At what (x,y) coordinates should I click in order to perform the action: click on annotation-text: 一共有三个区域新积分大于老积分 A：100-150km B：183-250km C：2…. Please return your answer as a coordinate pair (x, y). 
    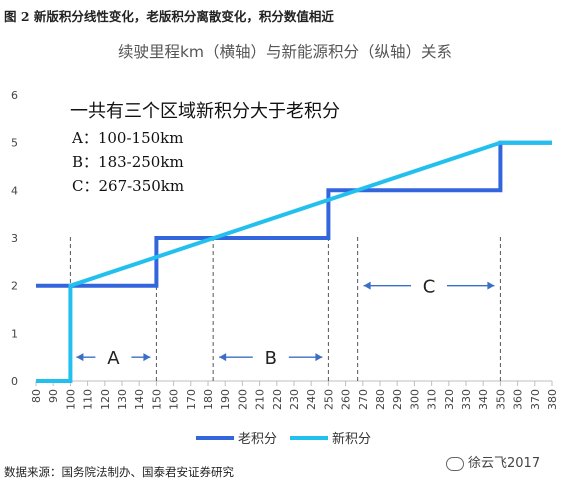
    Looking at the image, I should click on (205, 148).